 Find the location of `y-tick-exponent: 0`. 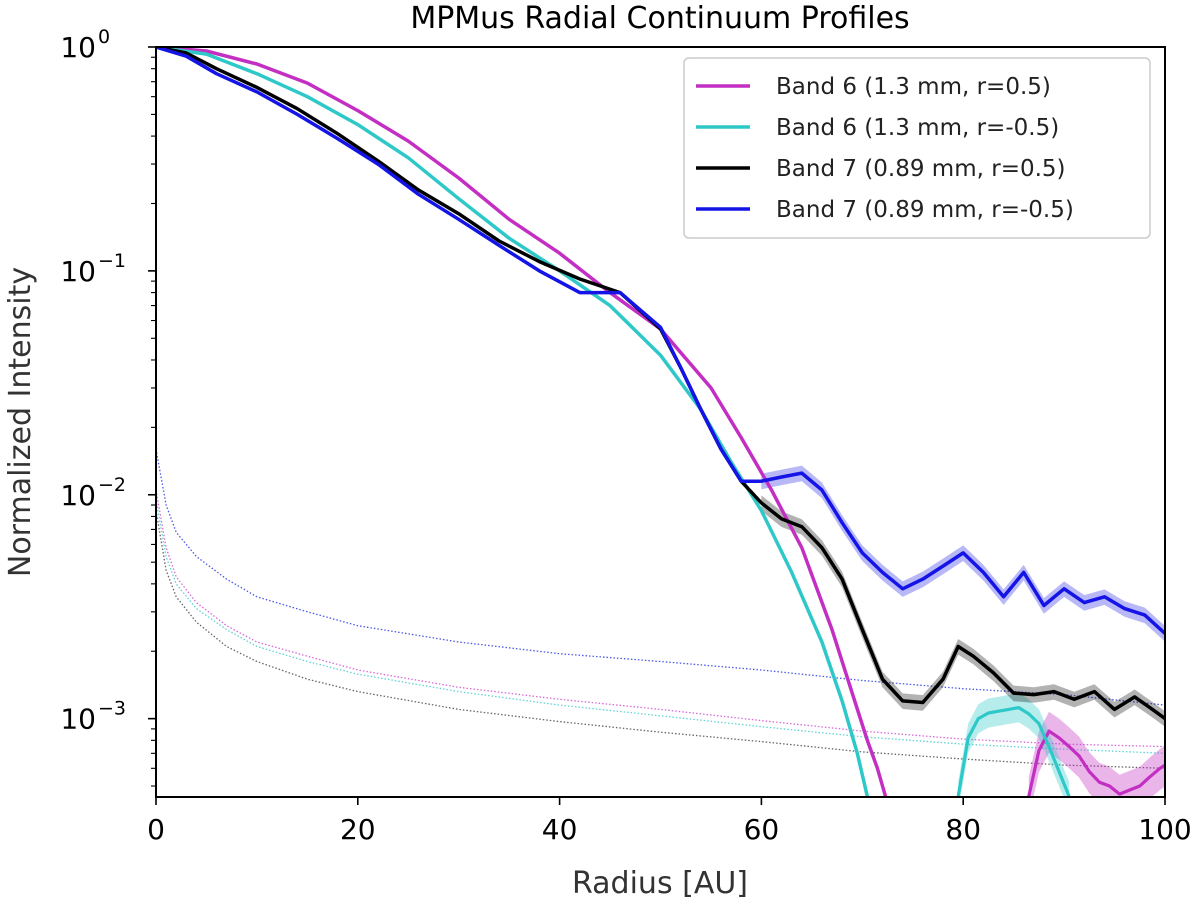

y-tick-exponent: 0 is located at coordinates (104, 37).